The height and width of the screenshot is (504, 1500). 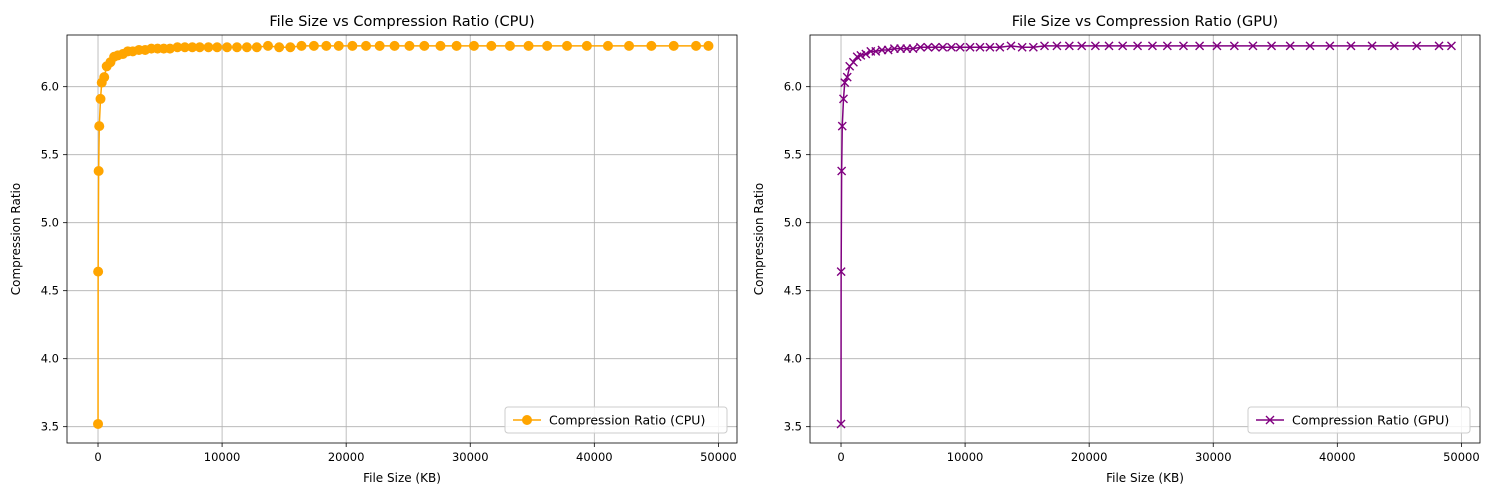 I want to click on legend-label: Compression Ratio (CPU), so click(x=627, y=420).